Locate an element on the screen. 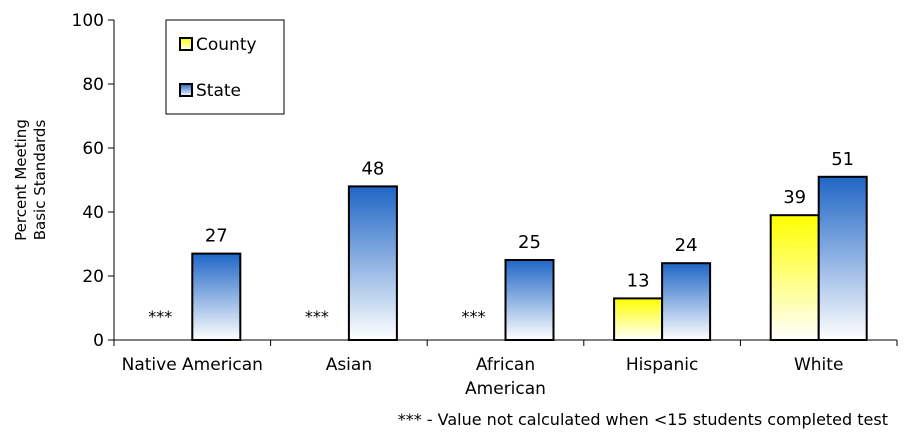 This screenshot has height=435, width=905. legend-box is located at coordinates (225, 67).